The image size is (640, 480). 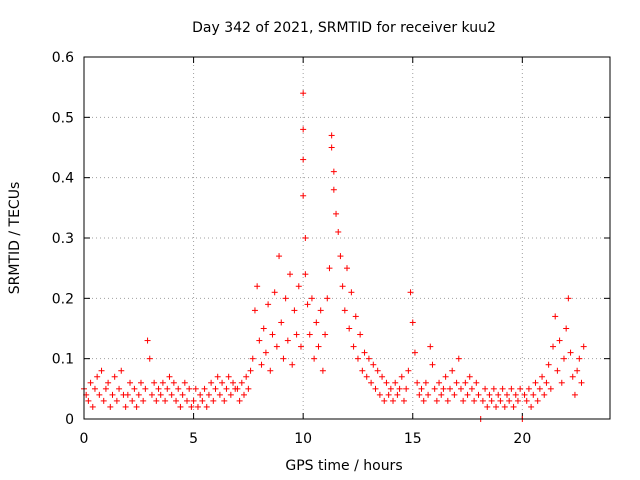 What do you see at coordinates (63, 118) in the screenshot?
I see `y-tick-label: 0.5` at bounding box center [63, 118].